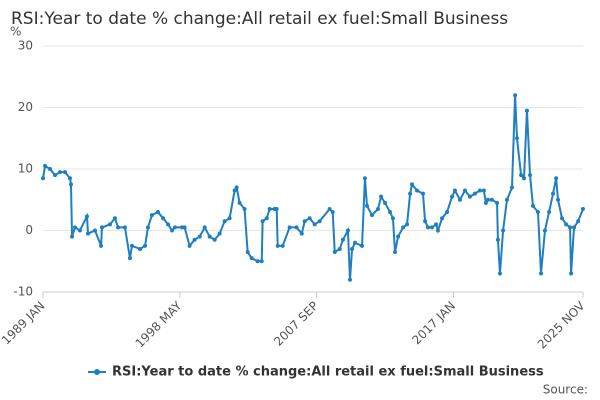 This screenshot has width=600, height=400. I want to click on x-tick-label: 2007 SEP, so click(296, 324).